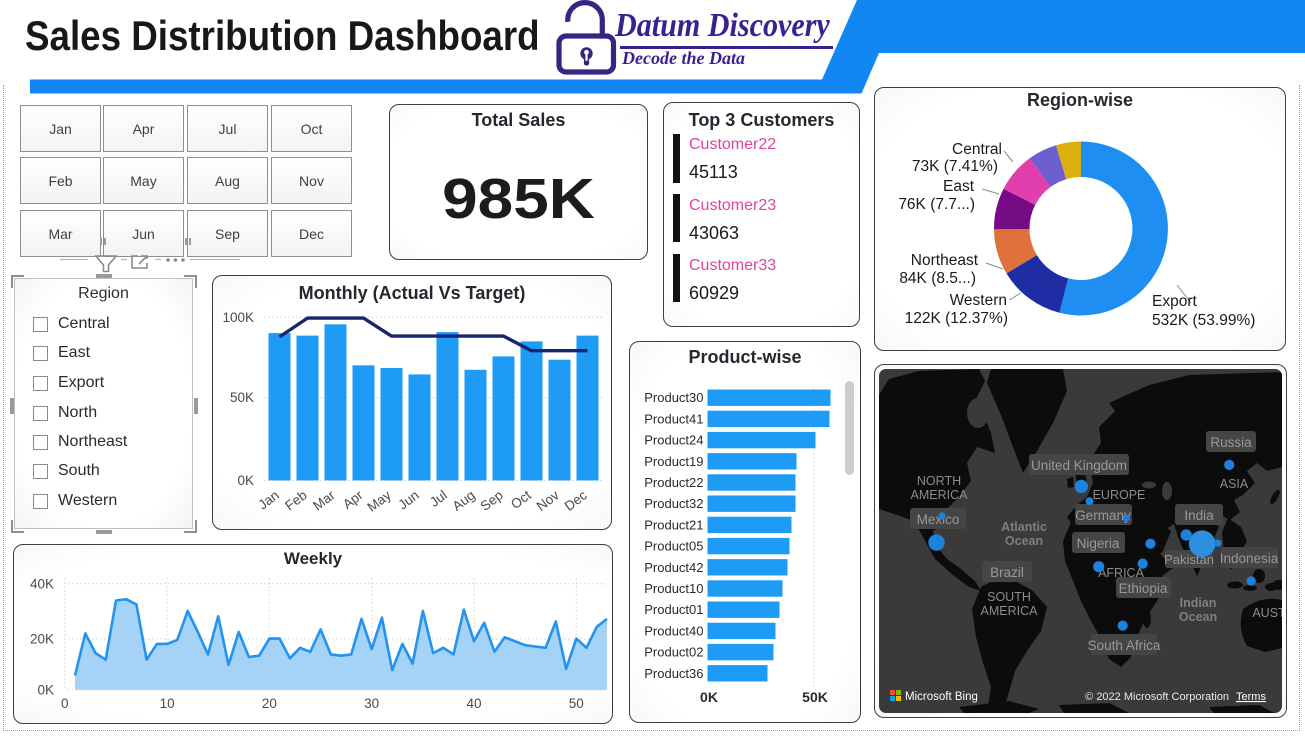  Describe the element at coordinates (1124, 645) in the screenshot. I see `svg-text: South Africa` at that location.